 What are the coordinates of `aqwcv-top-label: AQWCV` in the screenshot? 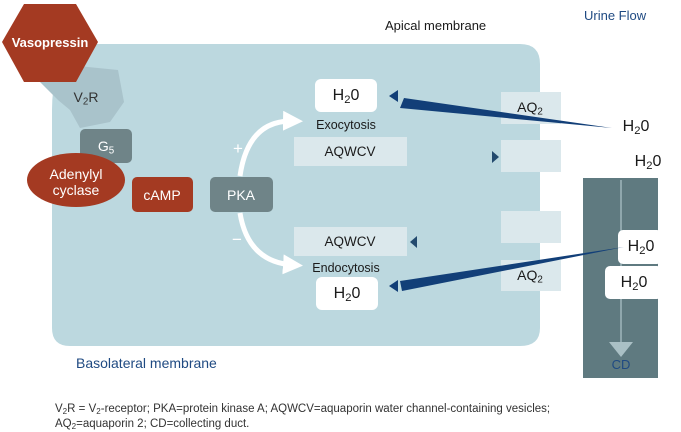 It's located at (350, 151).